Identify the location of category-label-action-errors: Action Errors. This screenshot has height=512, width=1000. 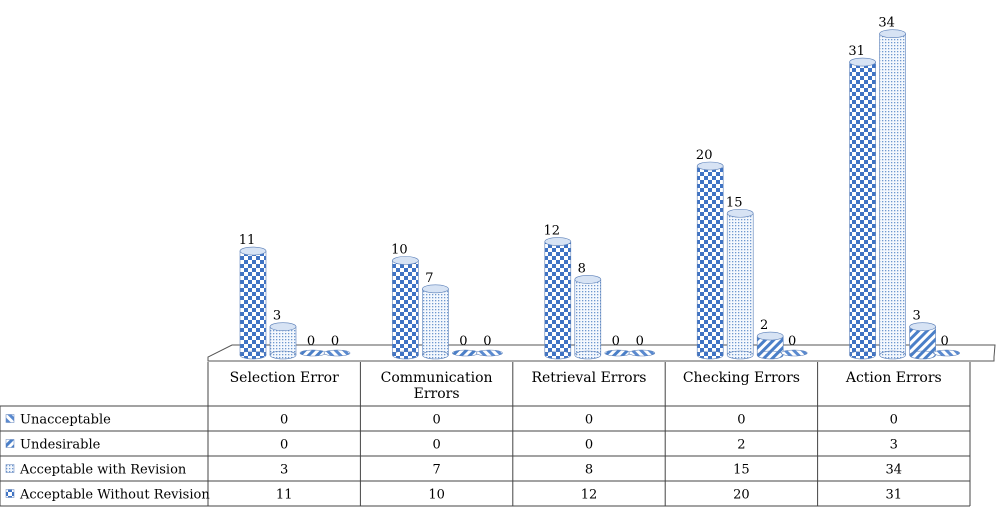
(893, 378).